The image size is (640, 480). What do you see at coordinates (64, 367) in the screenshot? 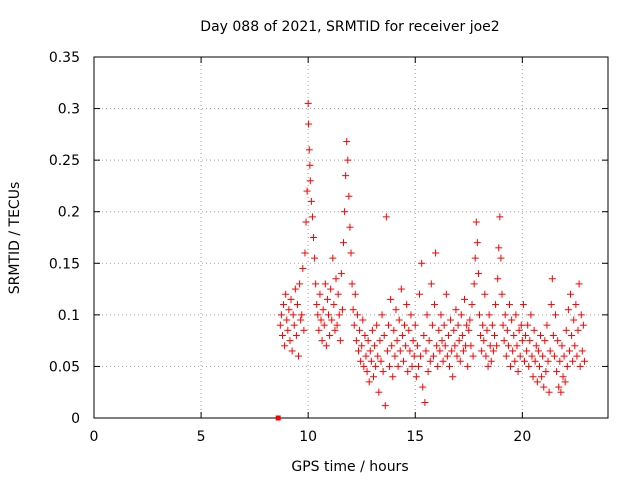
I see `y-tick-label: 0.05` at bounding box center [64, 367].